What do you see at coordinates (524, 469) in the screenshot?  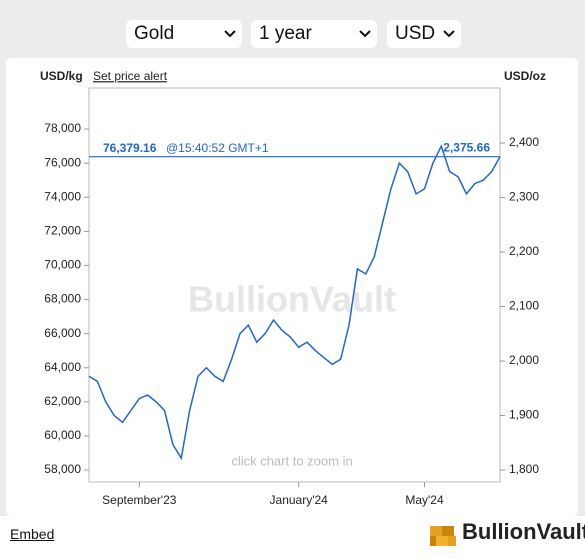 I see `y2-tick-label: 1,800` at bounding box center [524, 469].